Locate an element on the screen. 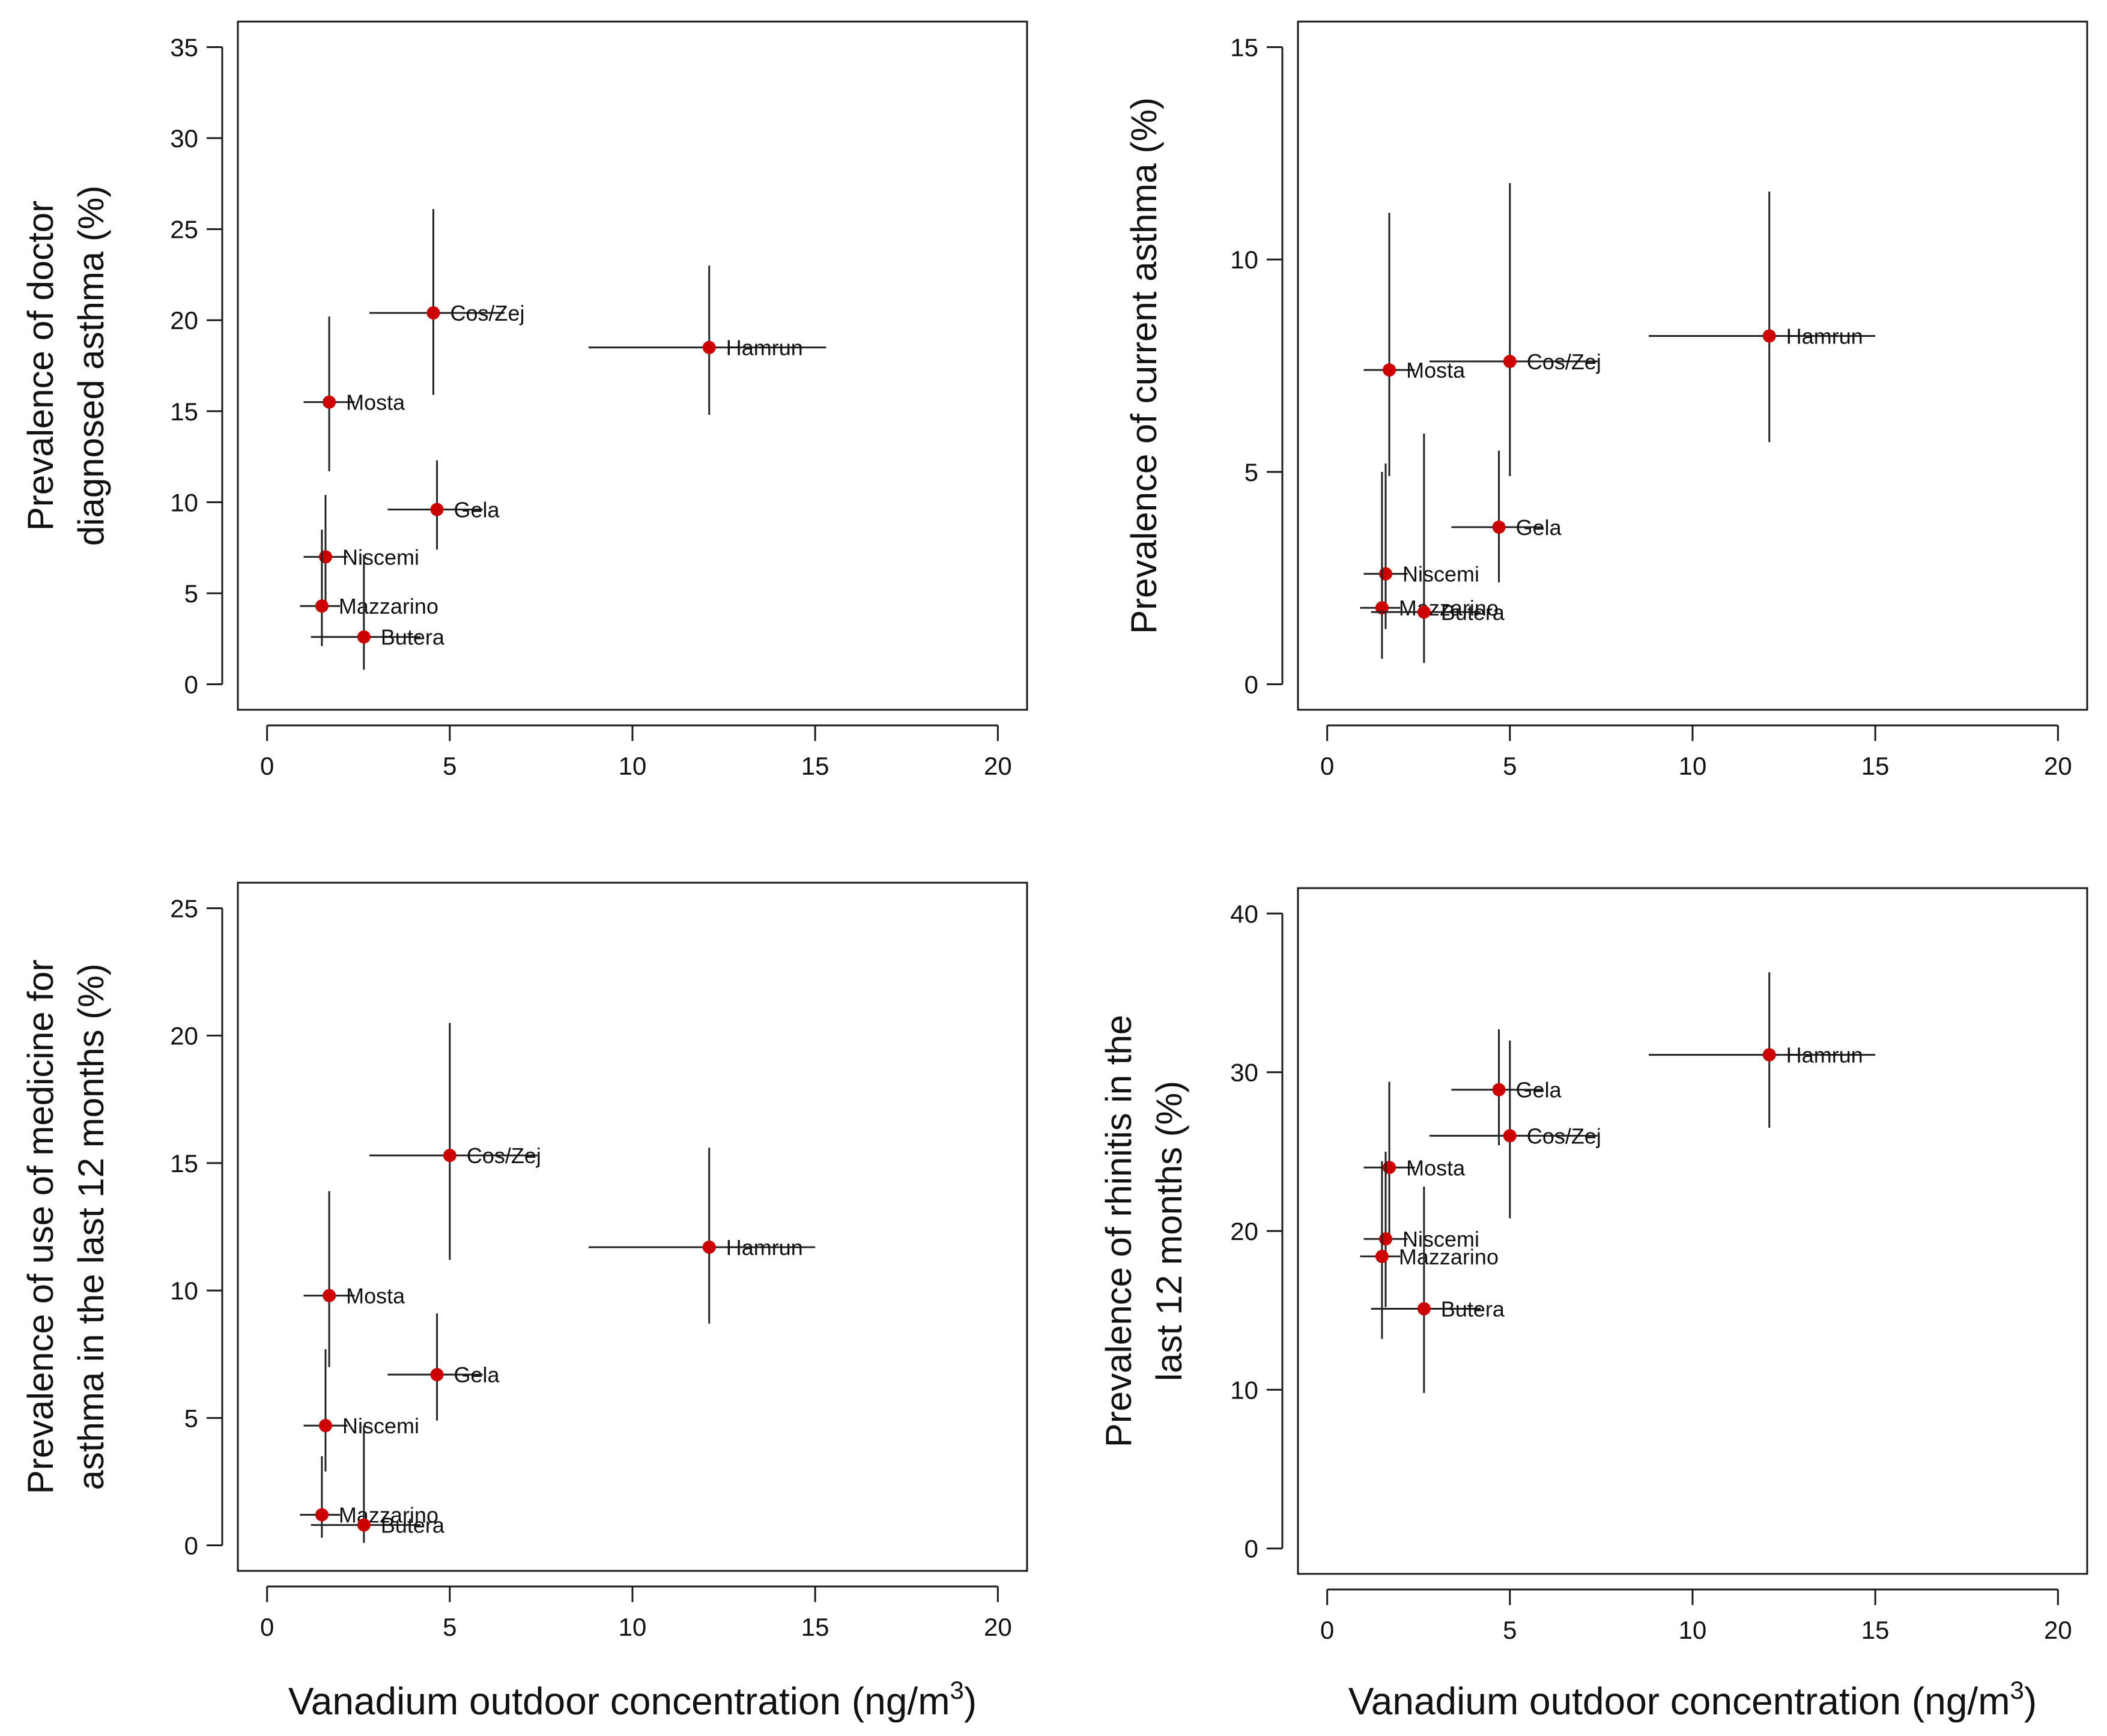 Image resolution: width=2107 pixels, height=1736 pixels. x-axis-label-close: ) is located at coordinates (971, 1702).